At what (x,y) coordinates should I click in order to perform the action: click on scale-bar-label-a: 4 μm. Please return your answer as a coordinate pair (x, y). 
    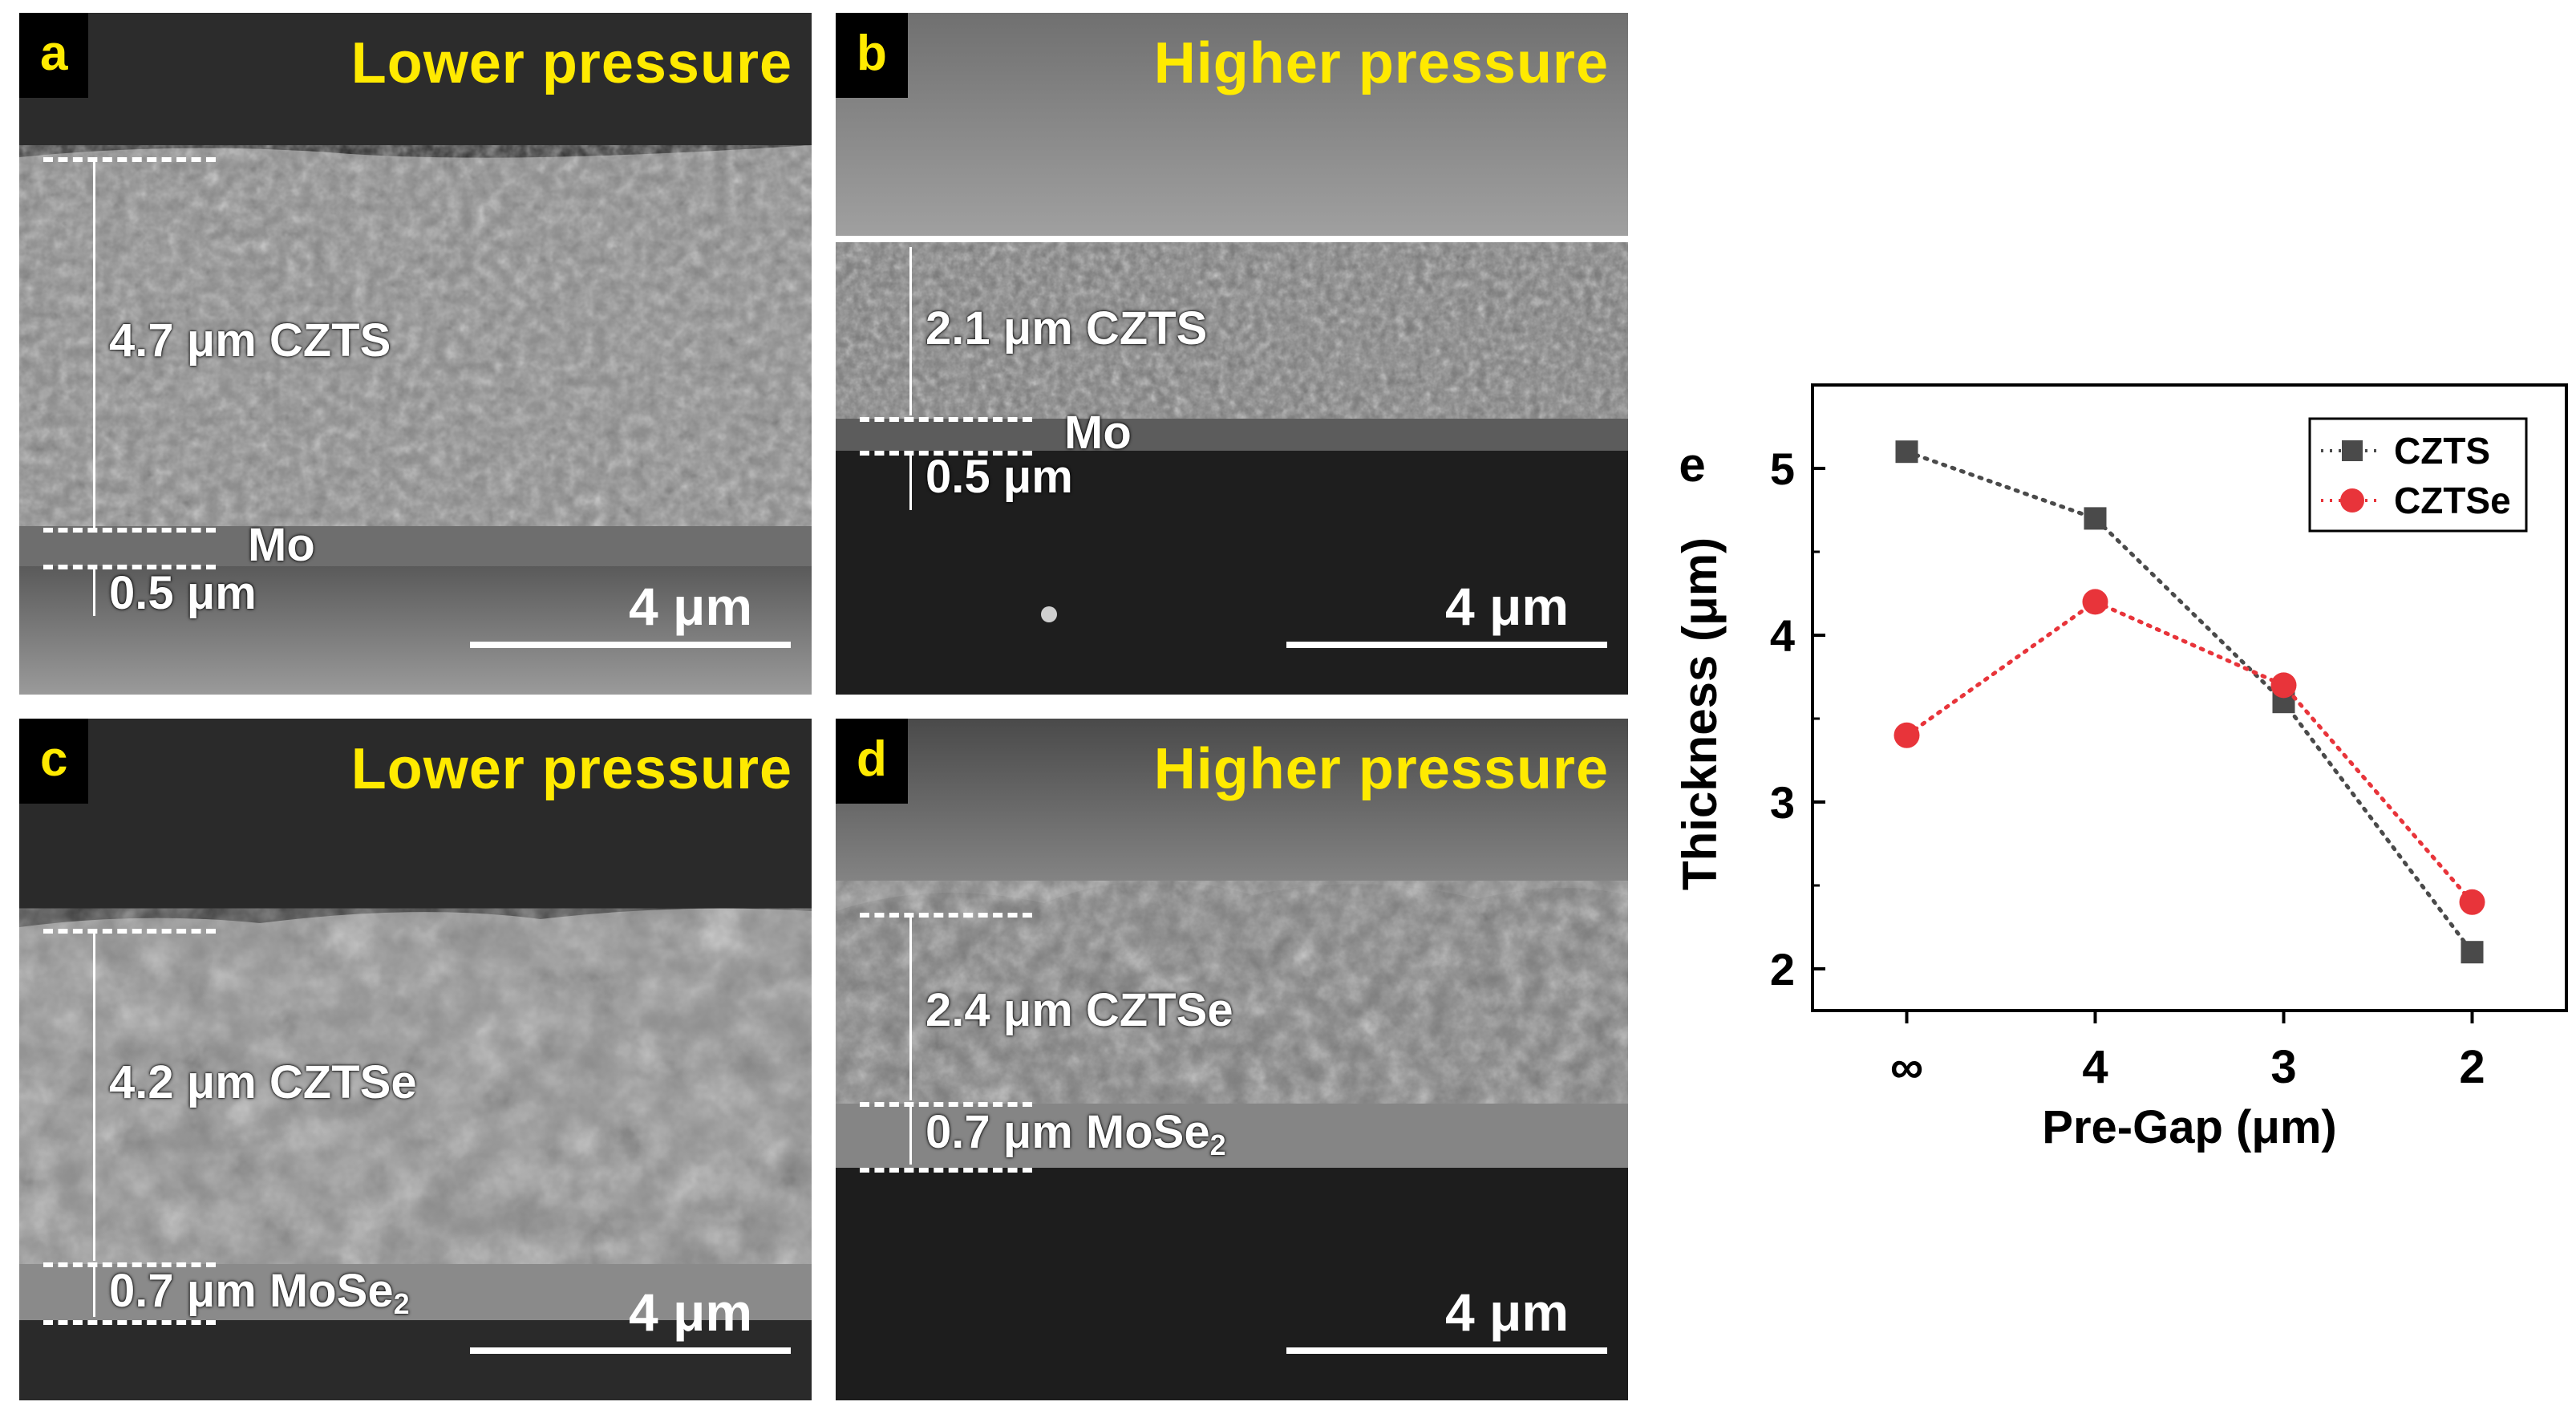
    Looking at the image, I should click on (691, 606).